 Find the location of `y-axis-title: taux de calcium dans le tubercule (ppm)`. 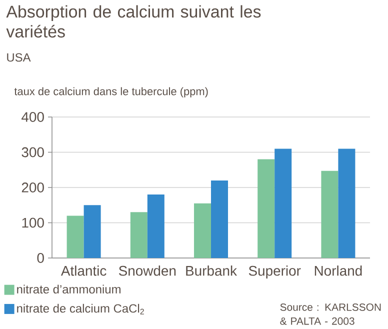

y-axis-title: taux de calcium dans le tubercule (ppm) is located at coordinates (111, 92).